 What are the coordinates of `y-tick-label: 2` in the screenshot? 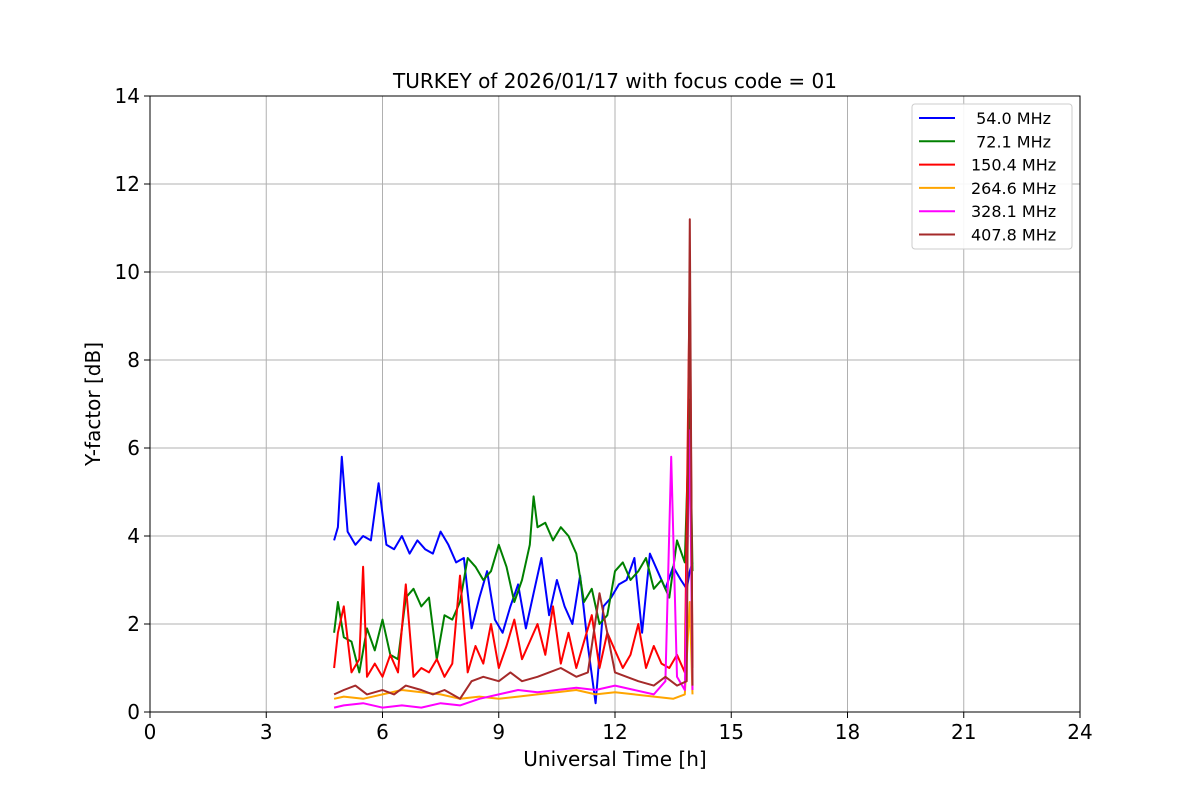 It's located at (133, 624).